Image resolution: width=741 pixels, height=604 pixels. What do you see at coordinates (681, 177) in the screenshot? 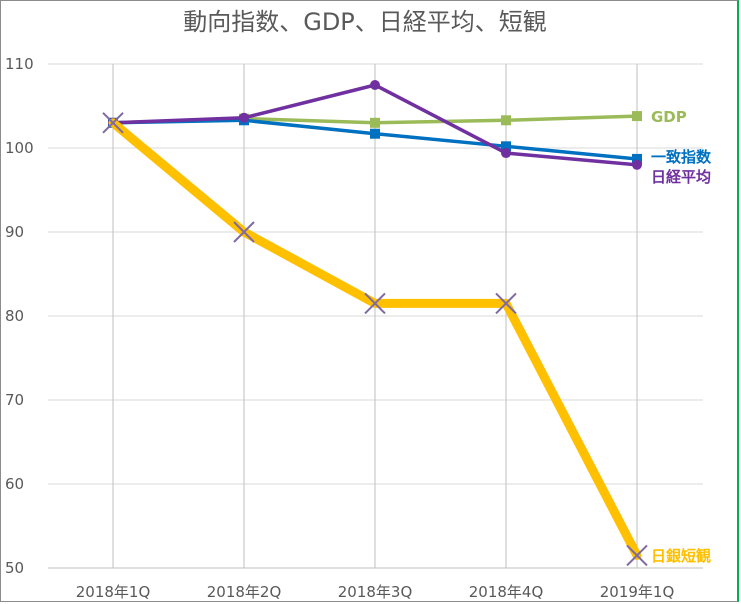
I see `series-label: 日経平均` at bounding box center [681, 177].